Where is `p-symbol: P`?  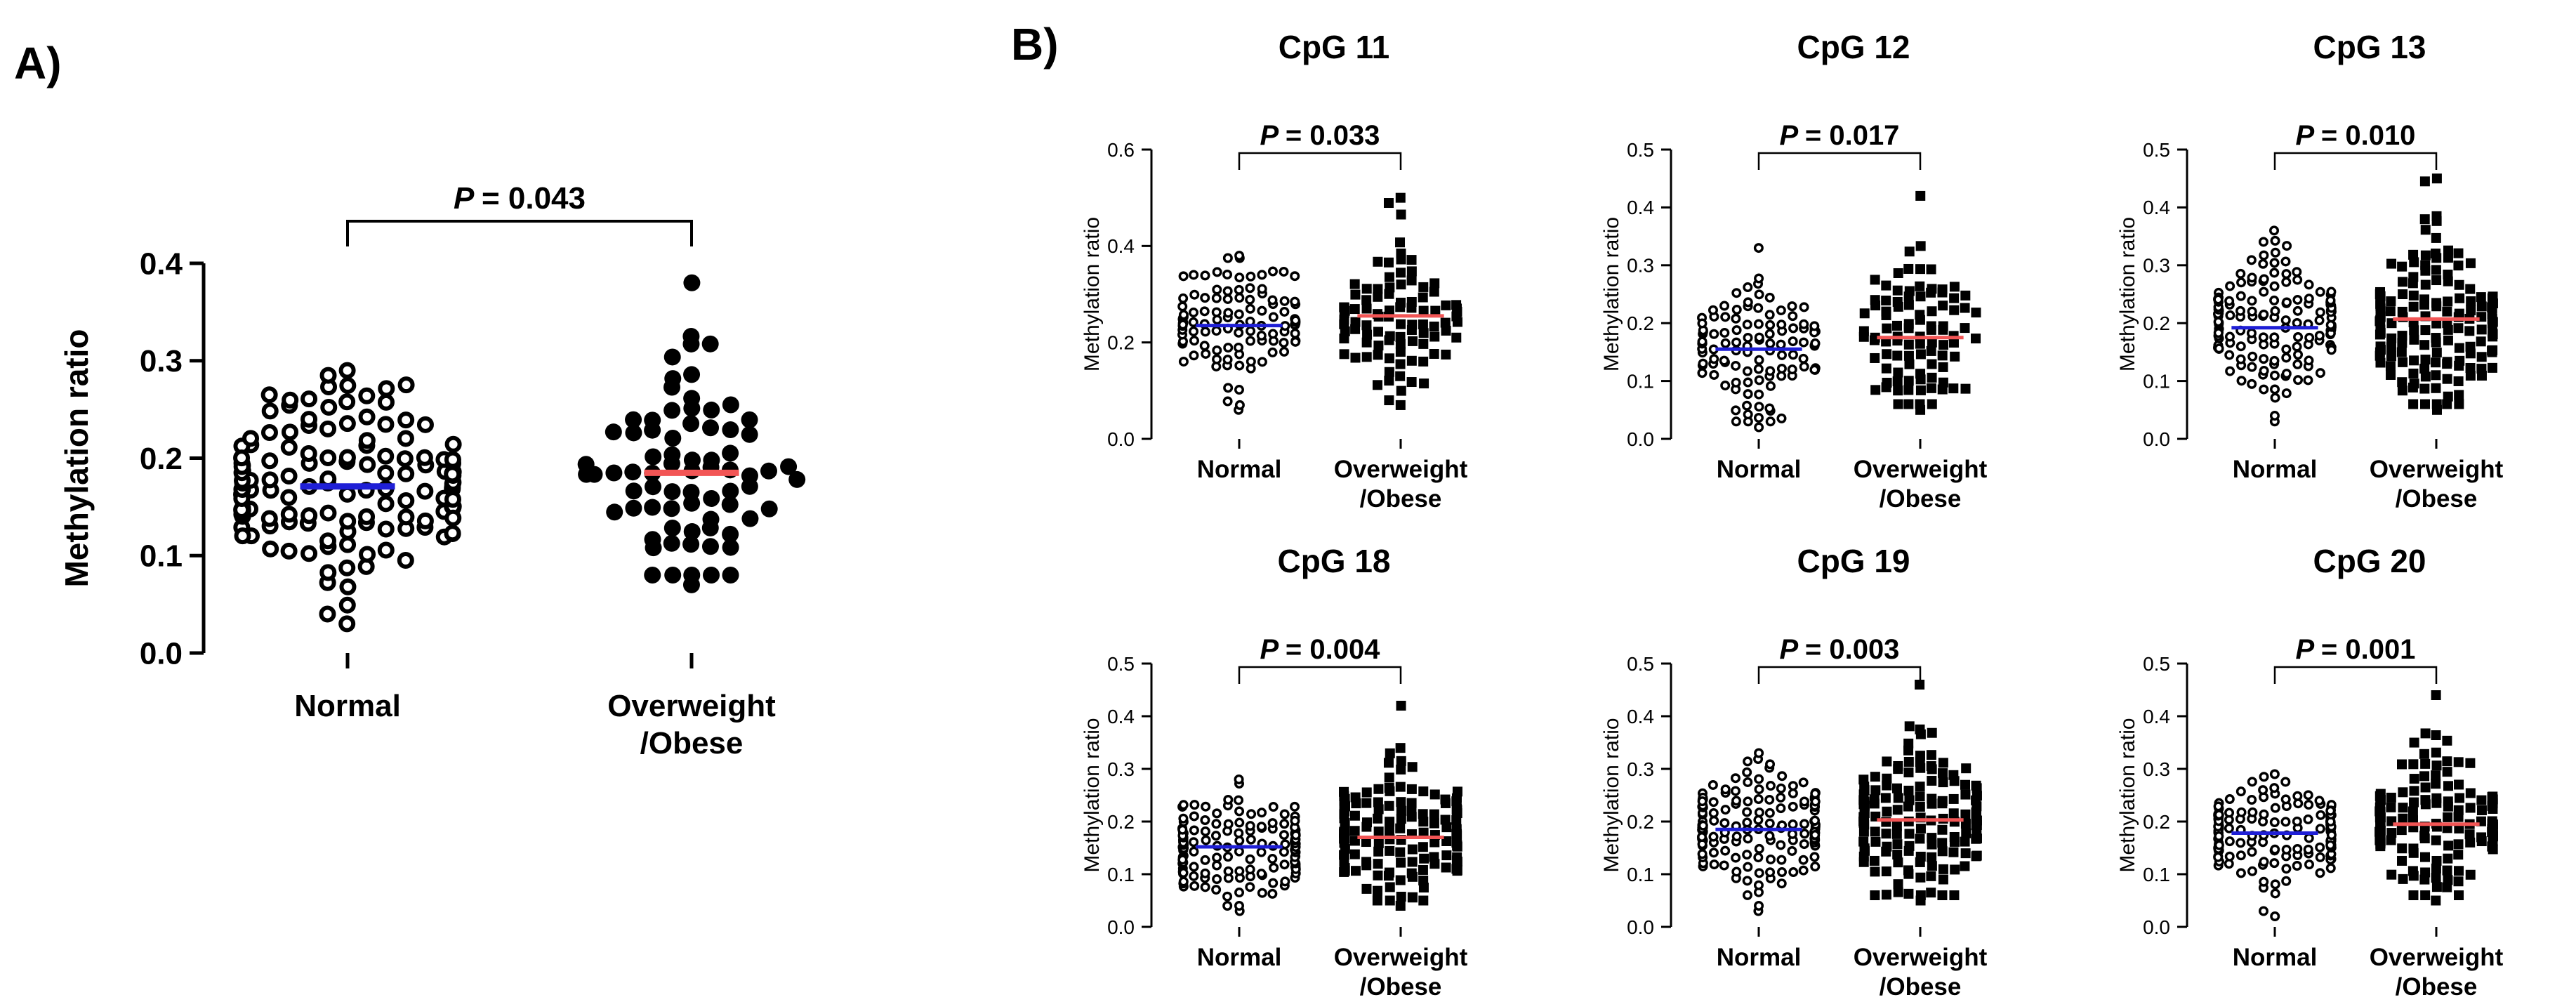
p-symbol: P is located at coordinates (468, 198).